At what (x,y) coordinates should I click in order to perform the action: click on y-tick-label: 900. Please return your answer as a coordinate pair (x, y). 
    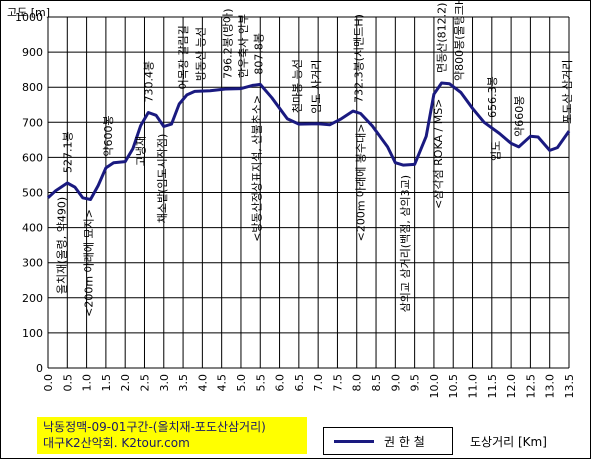
    Looking at the image, I should click on (32, 52).